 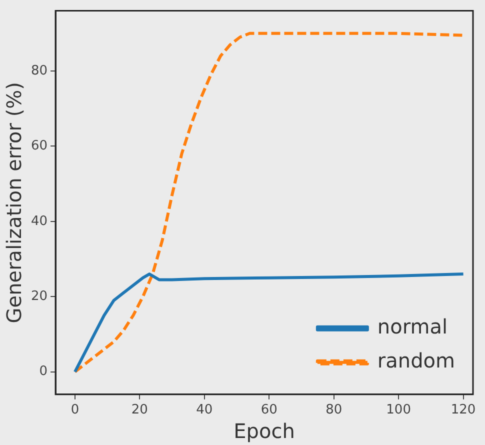 I want to click on y-tick-label: 40, so click(x=39, y=221).